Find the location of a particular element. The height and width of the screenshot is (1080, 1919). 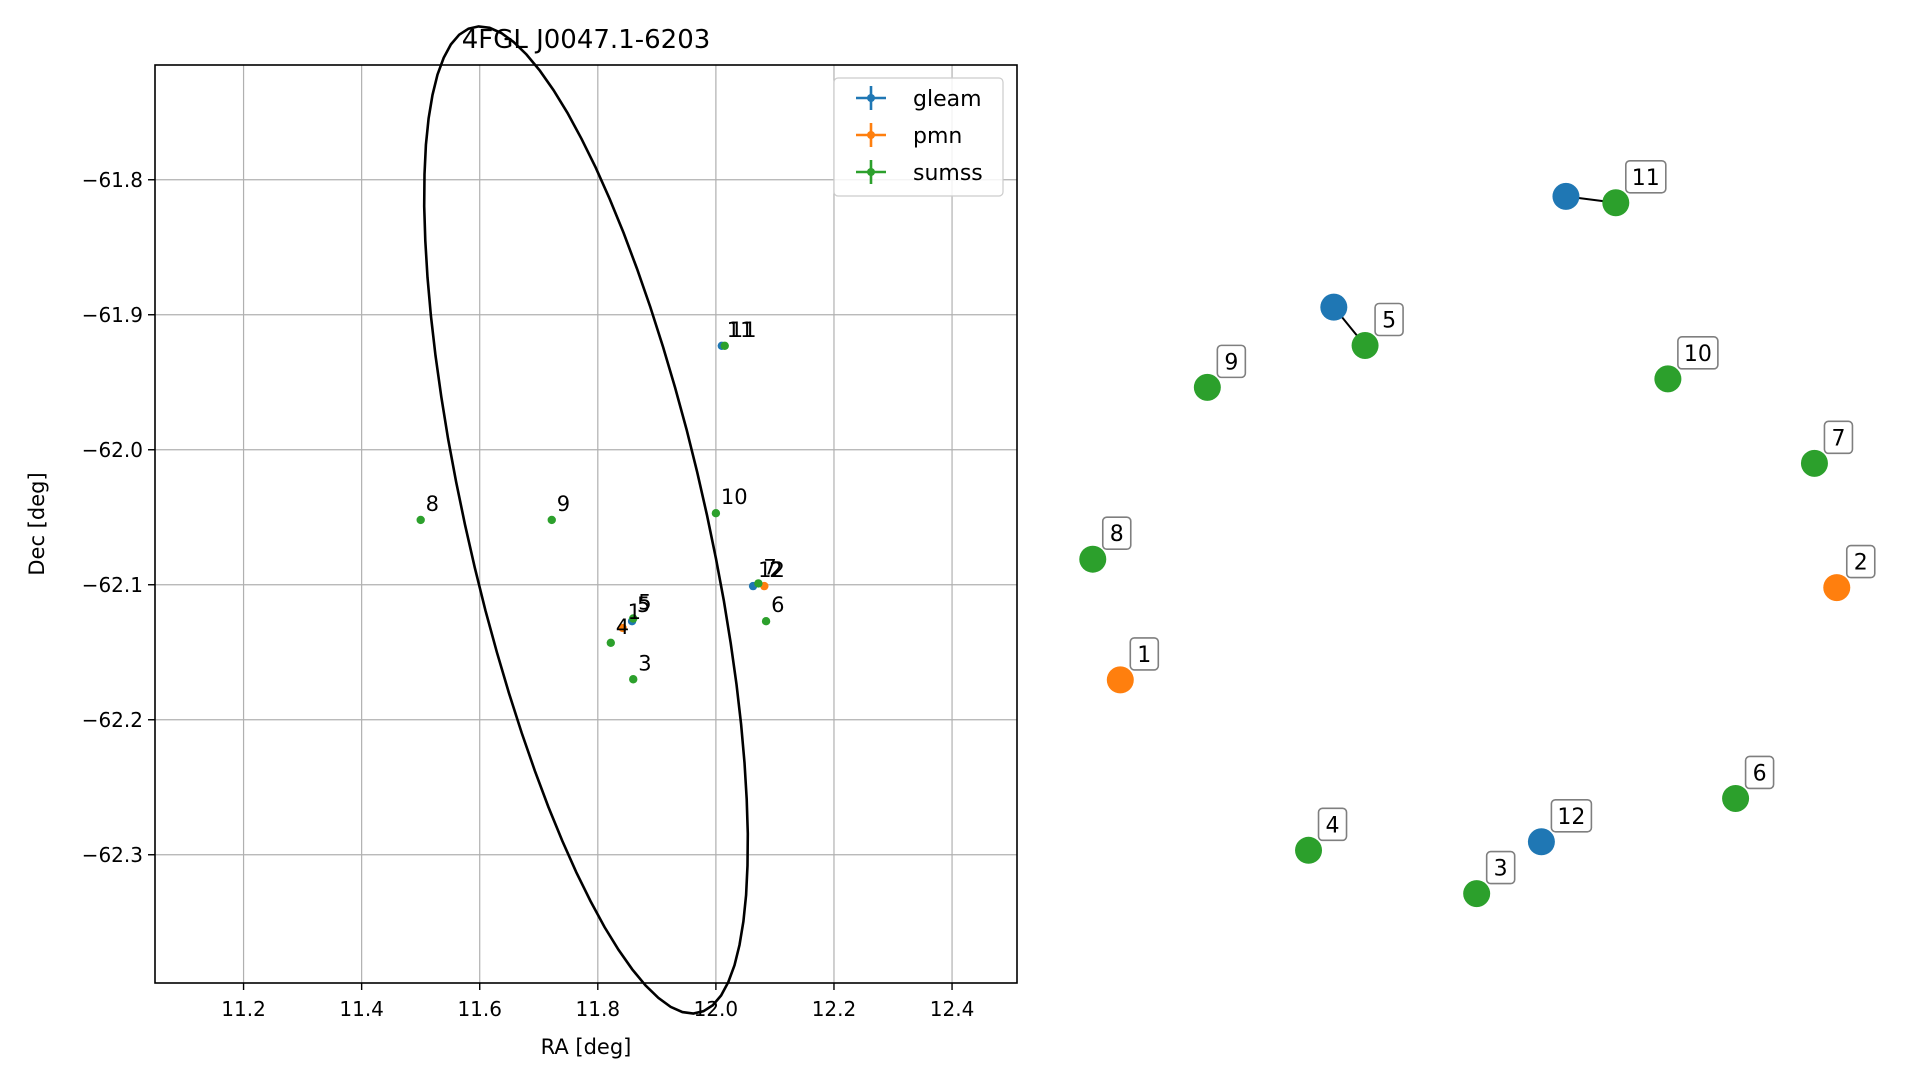

node-label: 3 is located at coordinates (1501, 869).